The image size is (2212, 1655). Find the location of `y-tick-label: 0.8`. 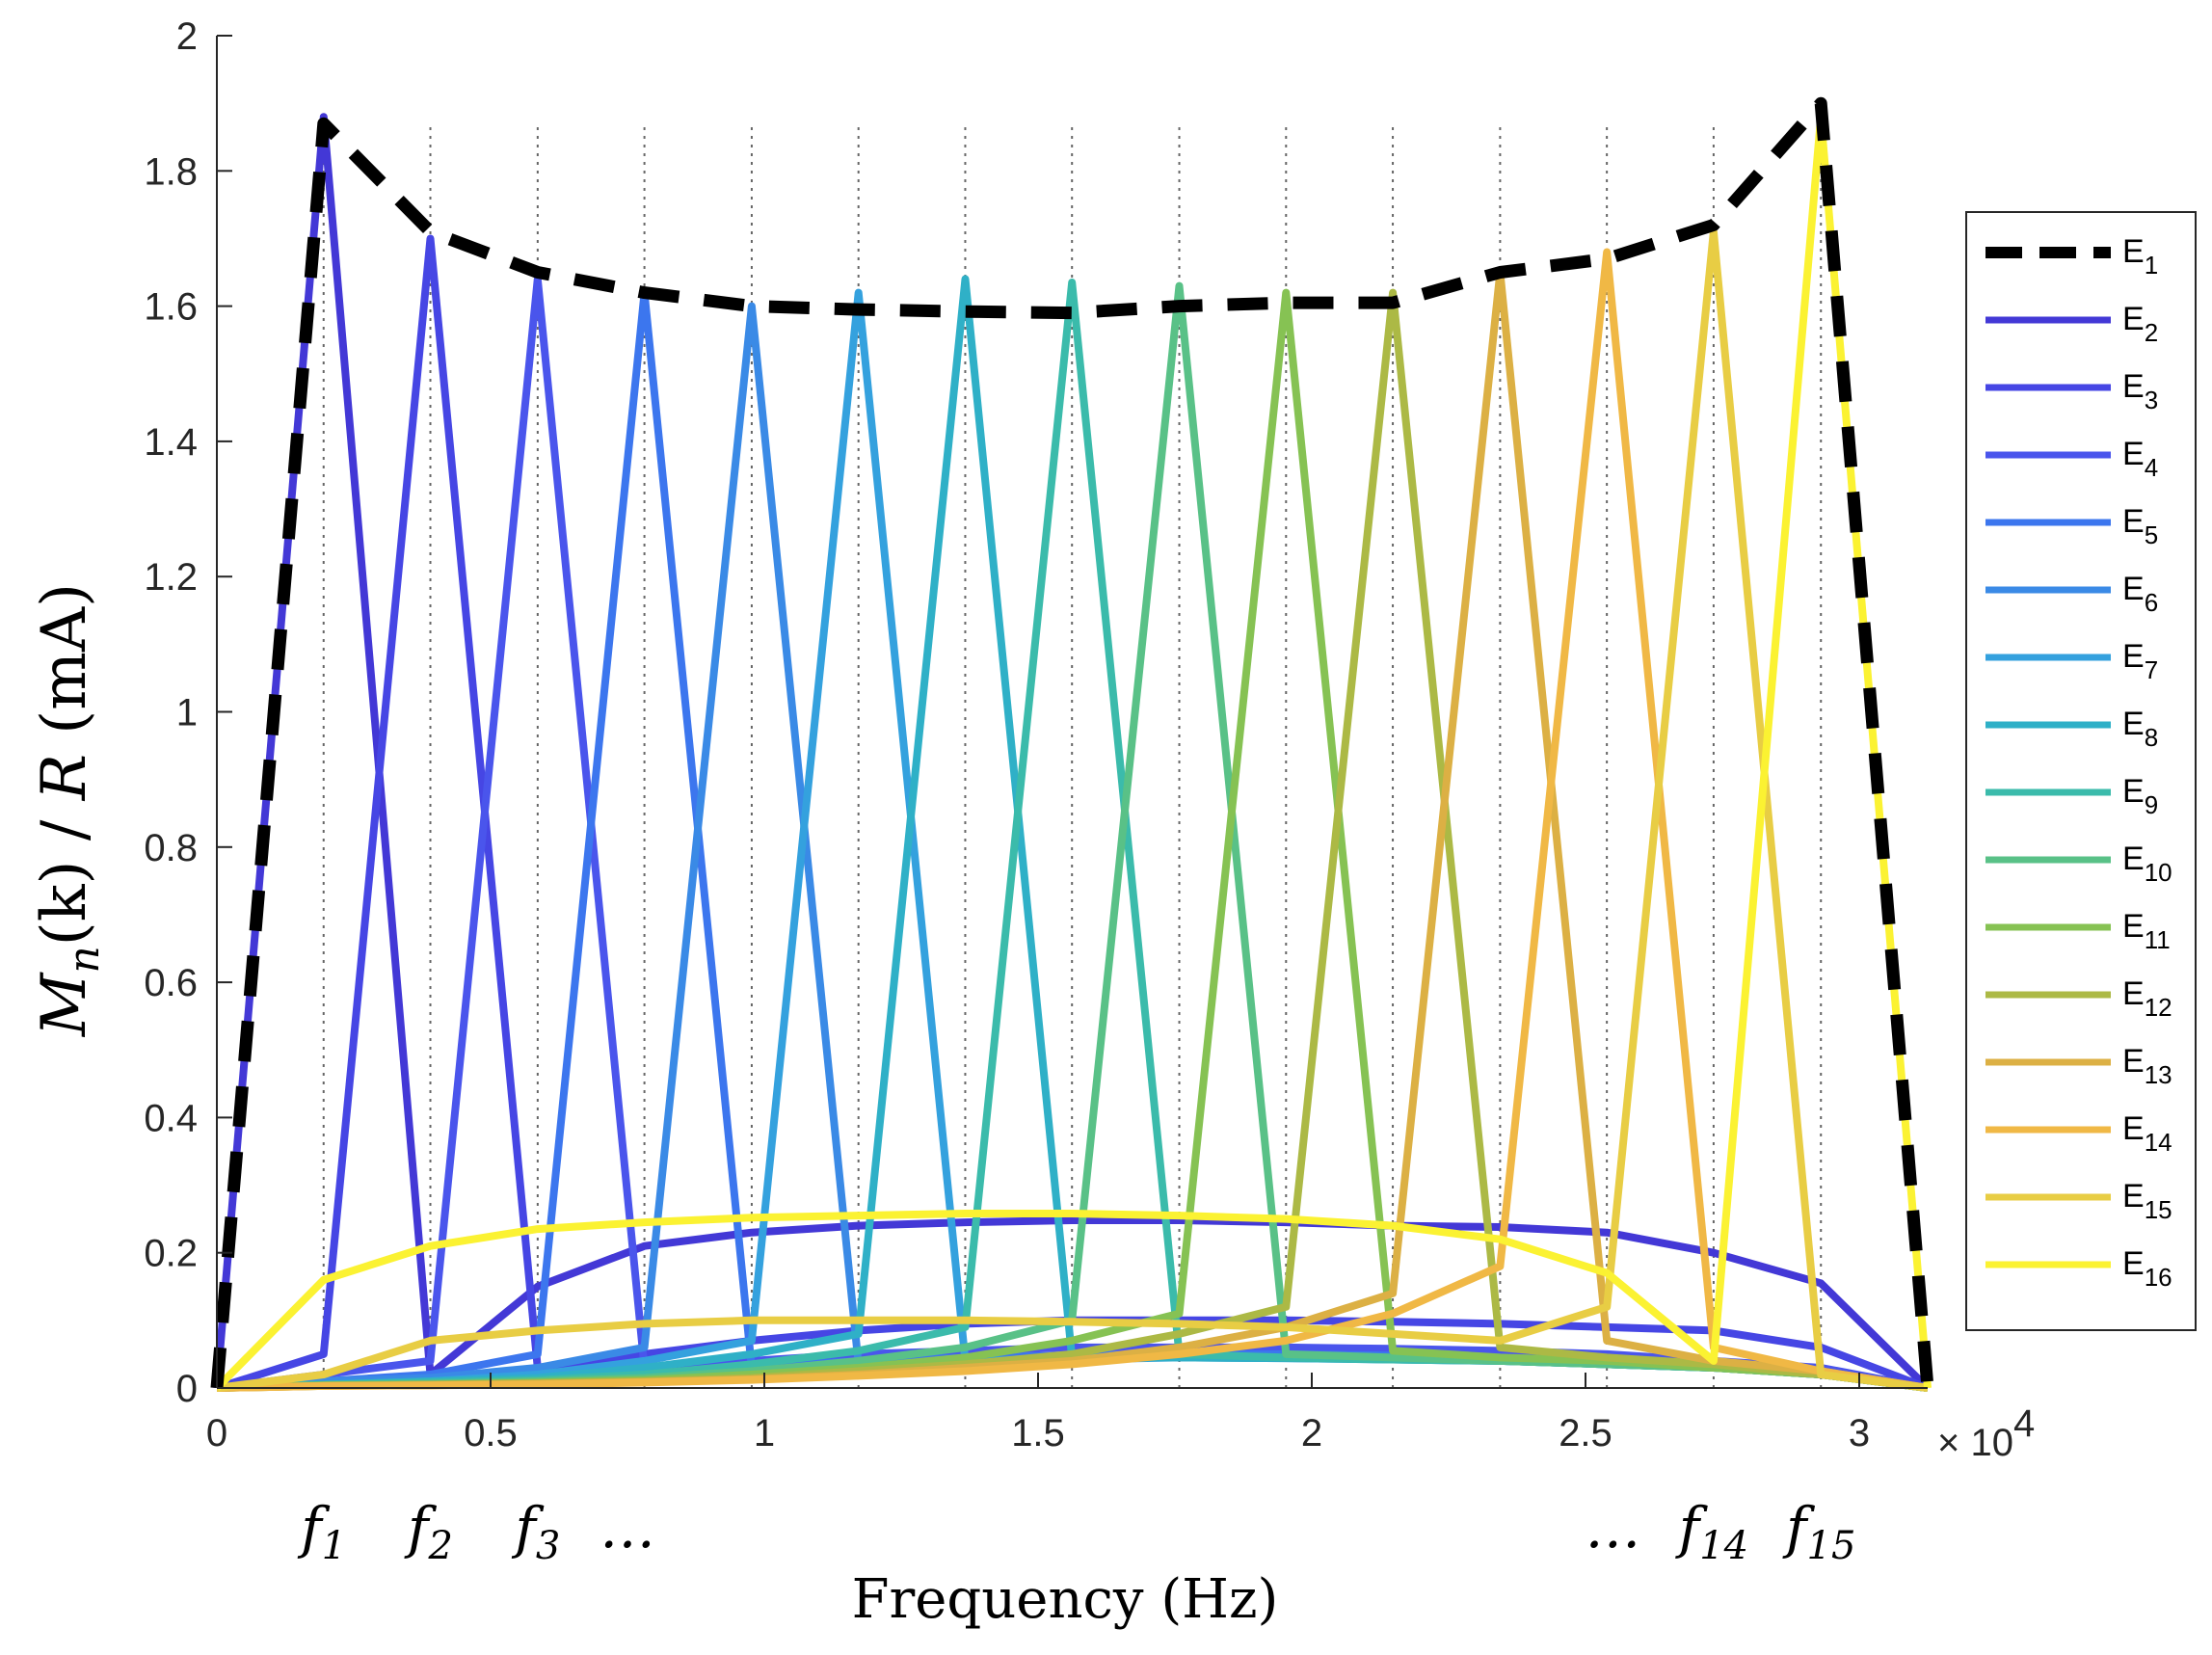

y-tick-label: 0.8 is located at coordinates (171, 848).